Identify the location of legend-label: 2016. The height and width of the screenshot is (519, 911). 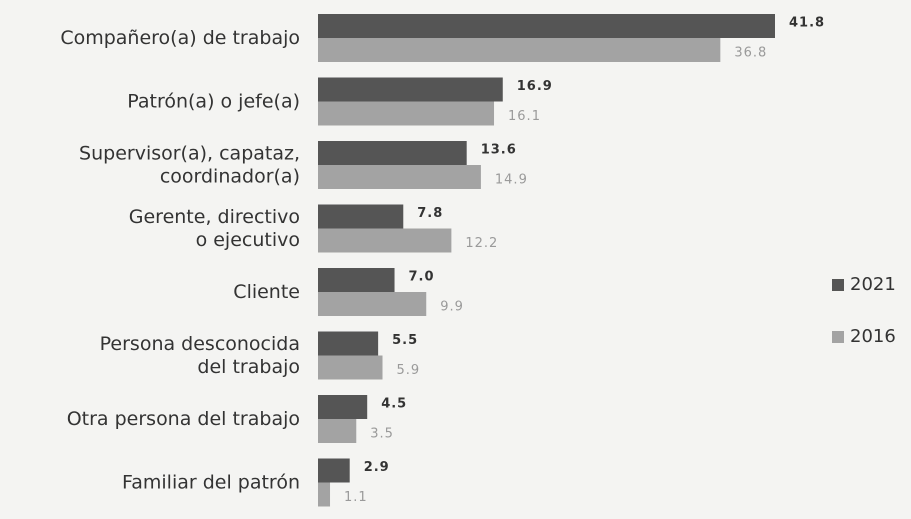
(873, 336).